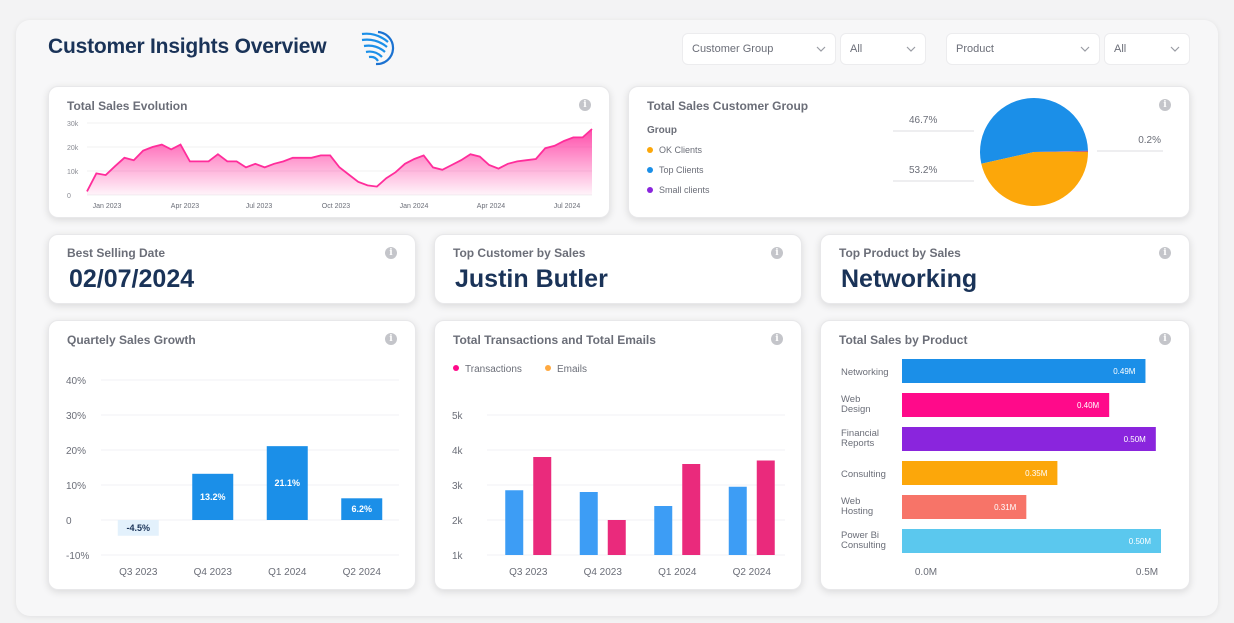 The height and width of the screenshot is (623, 1234). What do you see at coordinates (1036, 473) in the screenshot?
I see `bar-value-label: 0.35M` at bounding box center [1036, 473].